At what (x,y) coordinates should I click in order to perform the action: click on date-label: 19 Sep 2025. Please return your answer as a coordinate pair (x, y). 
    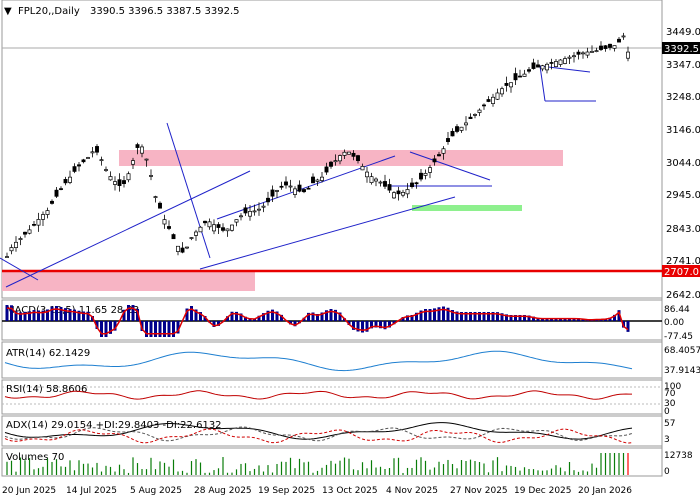
    Looking at the image, I should click on (286, 491).